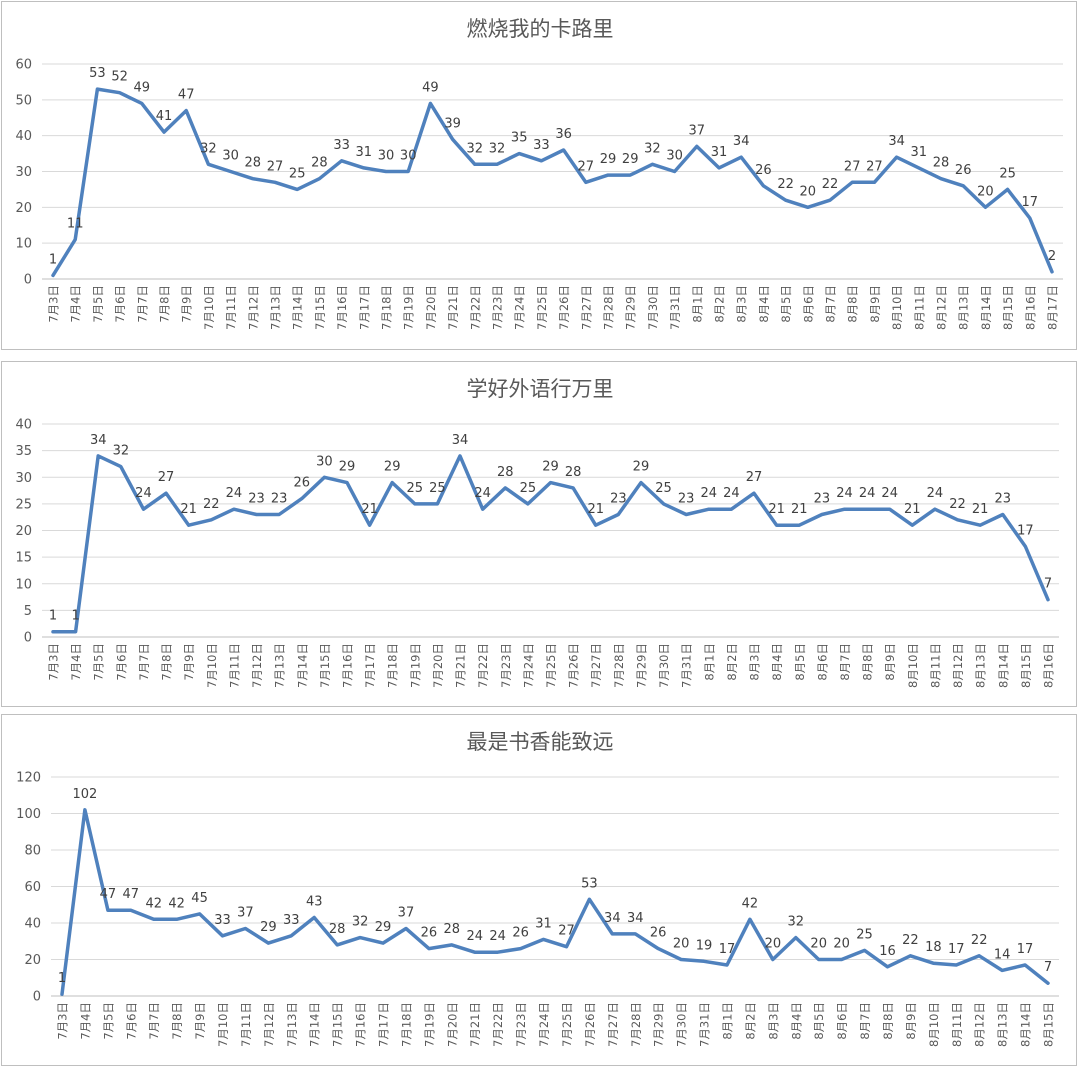  Describe the element at coordinates (865, 1021) in the screenshot. I see `x-tick-label: 8月7日` at that location.